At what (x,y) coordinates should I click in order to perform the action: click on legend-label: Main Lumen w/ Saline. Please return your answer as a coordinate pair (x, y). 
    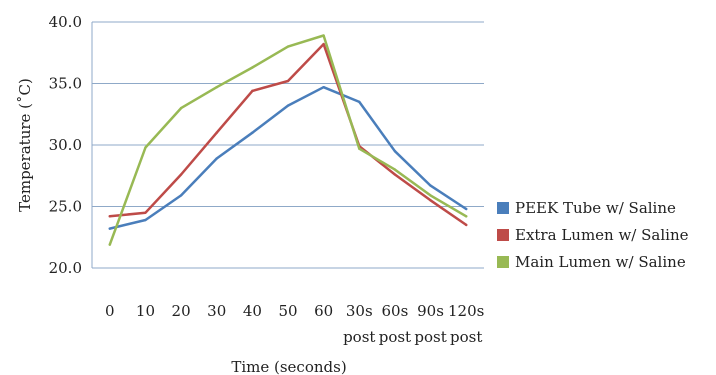
    Looking at the image, I should click on (600, 262).